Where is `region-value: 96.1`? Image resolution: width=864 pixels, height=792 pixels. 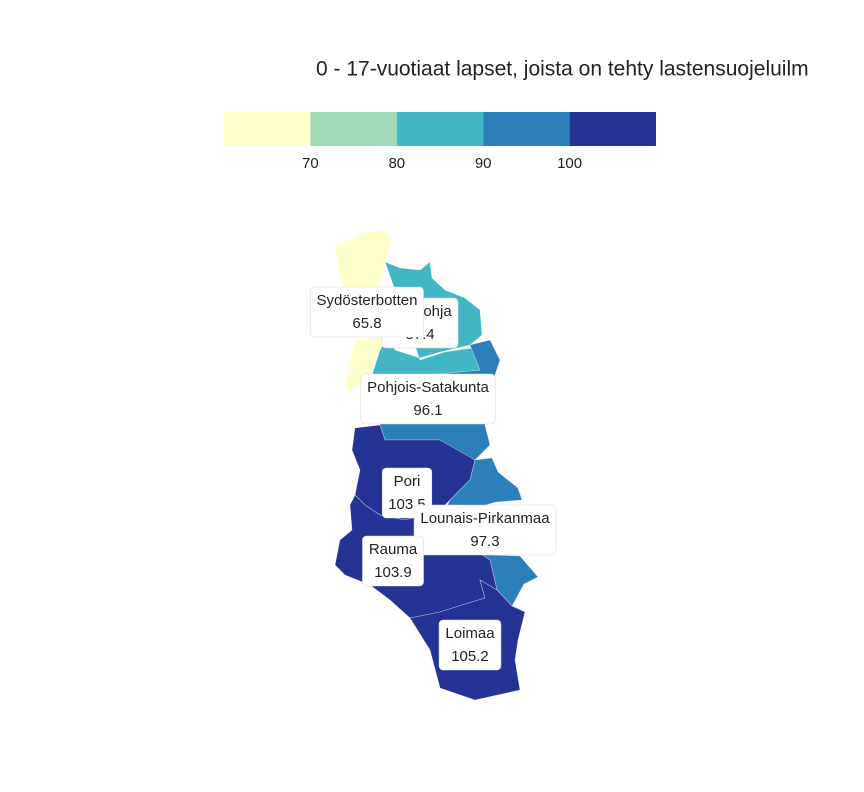 region-value: 96.1 is located at coordinates (427, 410).